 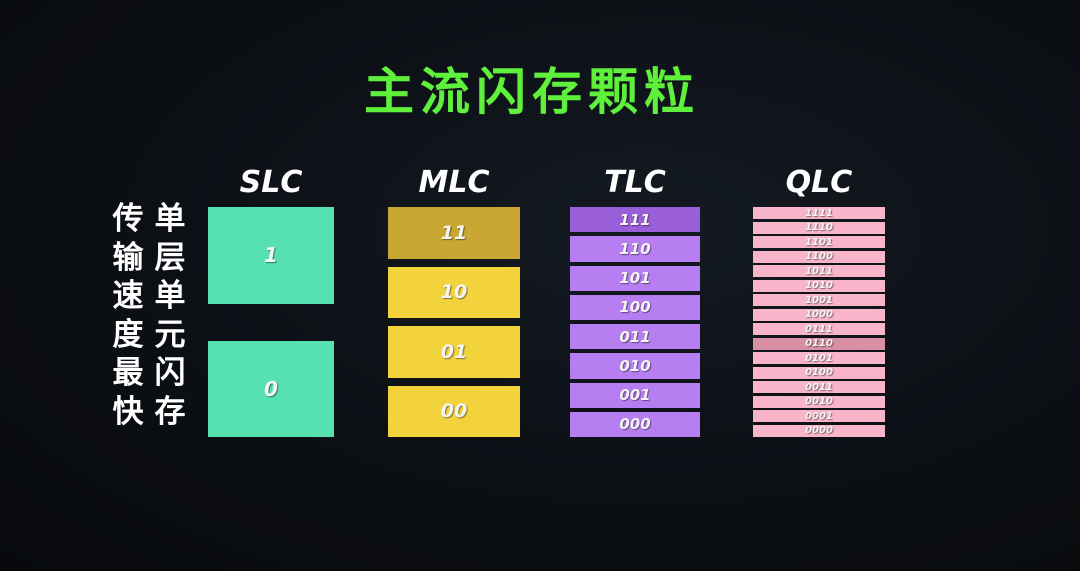 What do you see at coordinates (454, 182) in the screenshot?
I see `column-header: MLC` at bounding box center [454, 182].